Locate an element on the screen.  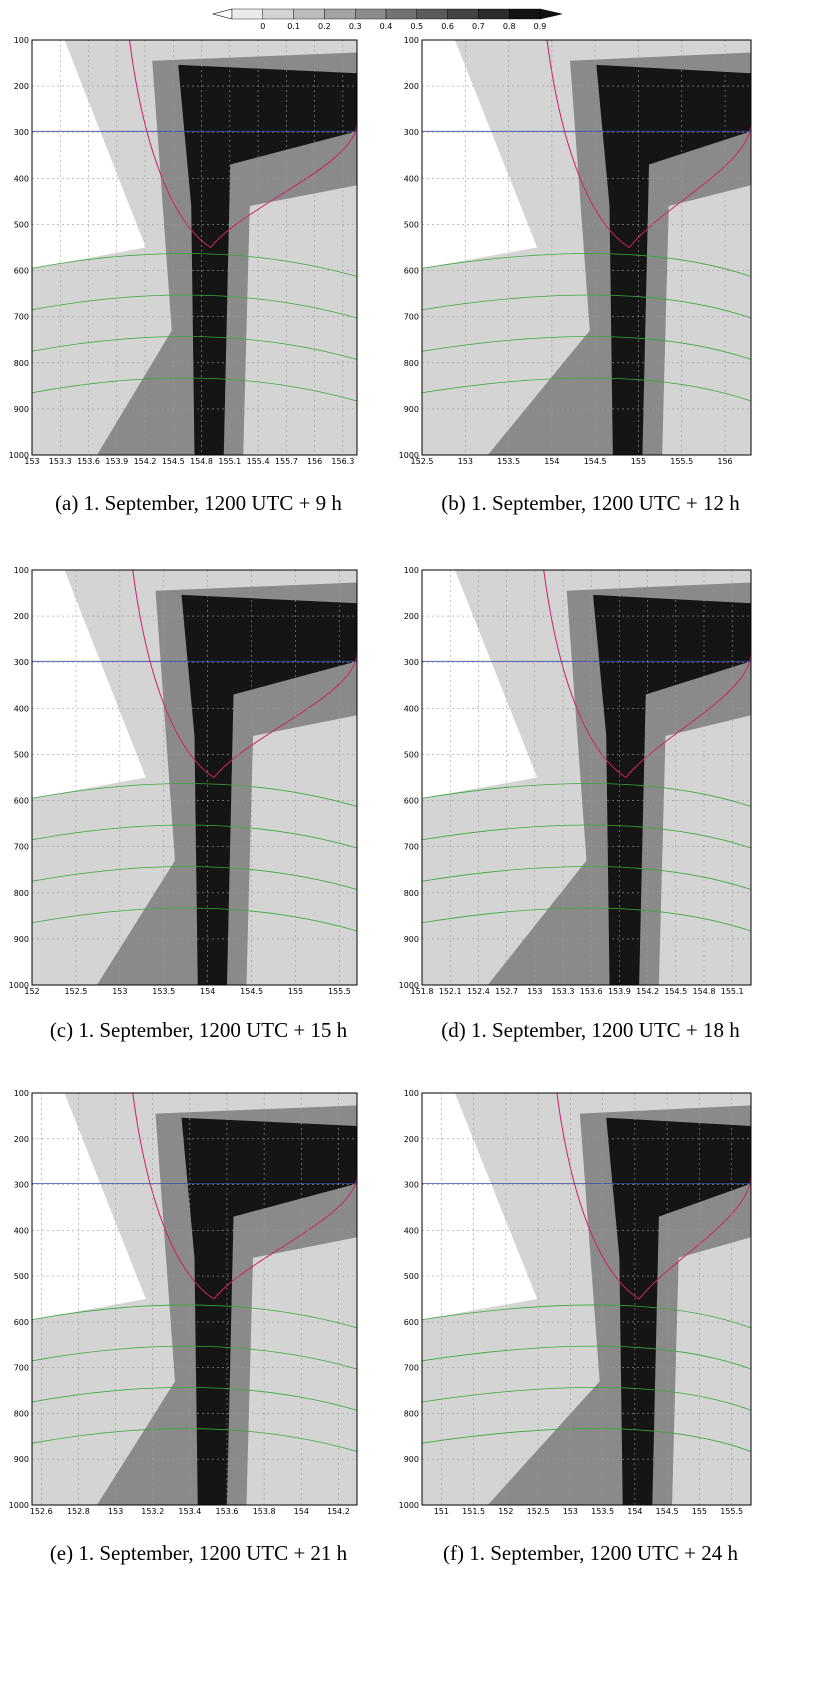
x-tick-label: 153.4 is located at coordinates (189, 1511).